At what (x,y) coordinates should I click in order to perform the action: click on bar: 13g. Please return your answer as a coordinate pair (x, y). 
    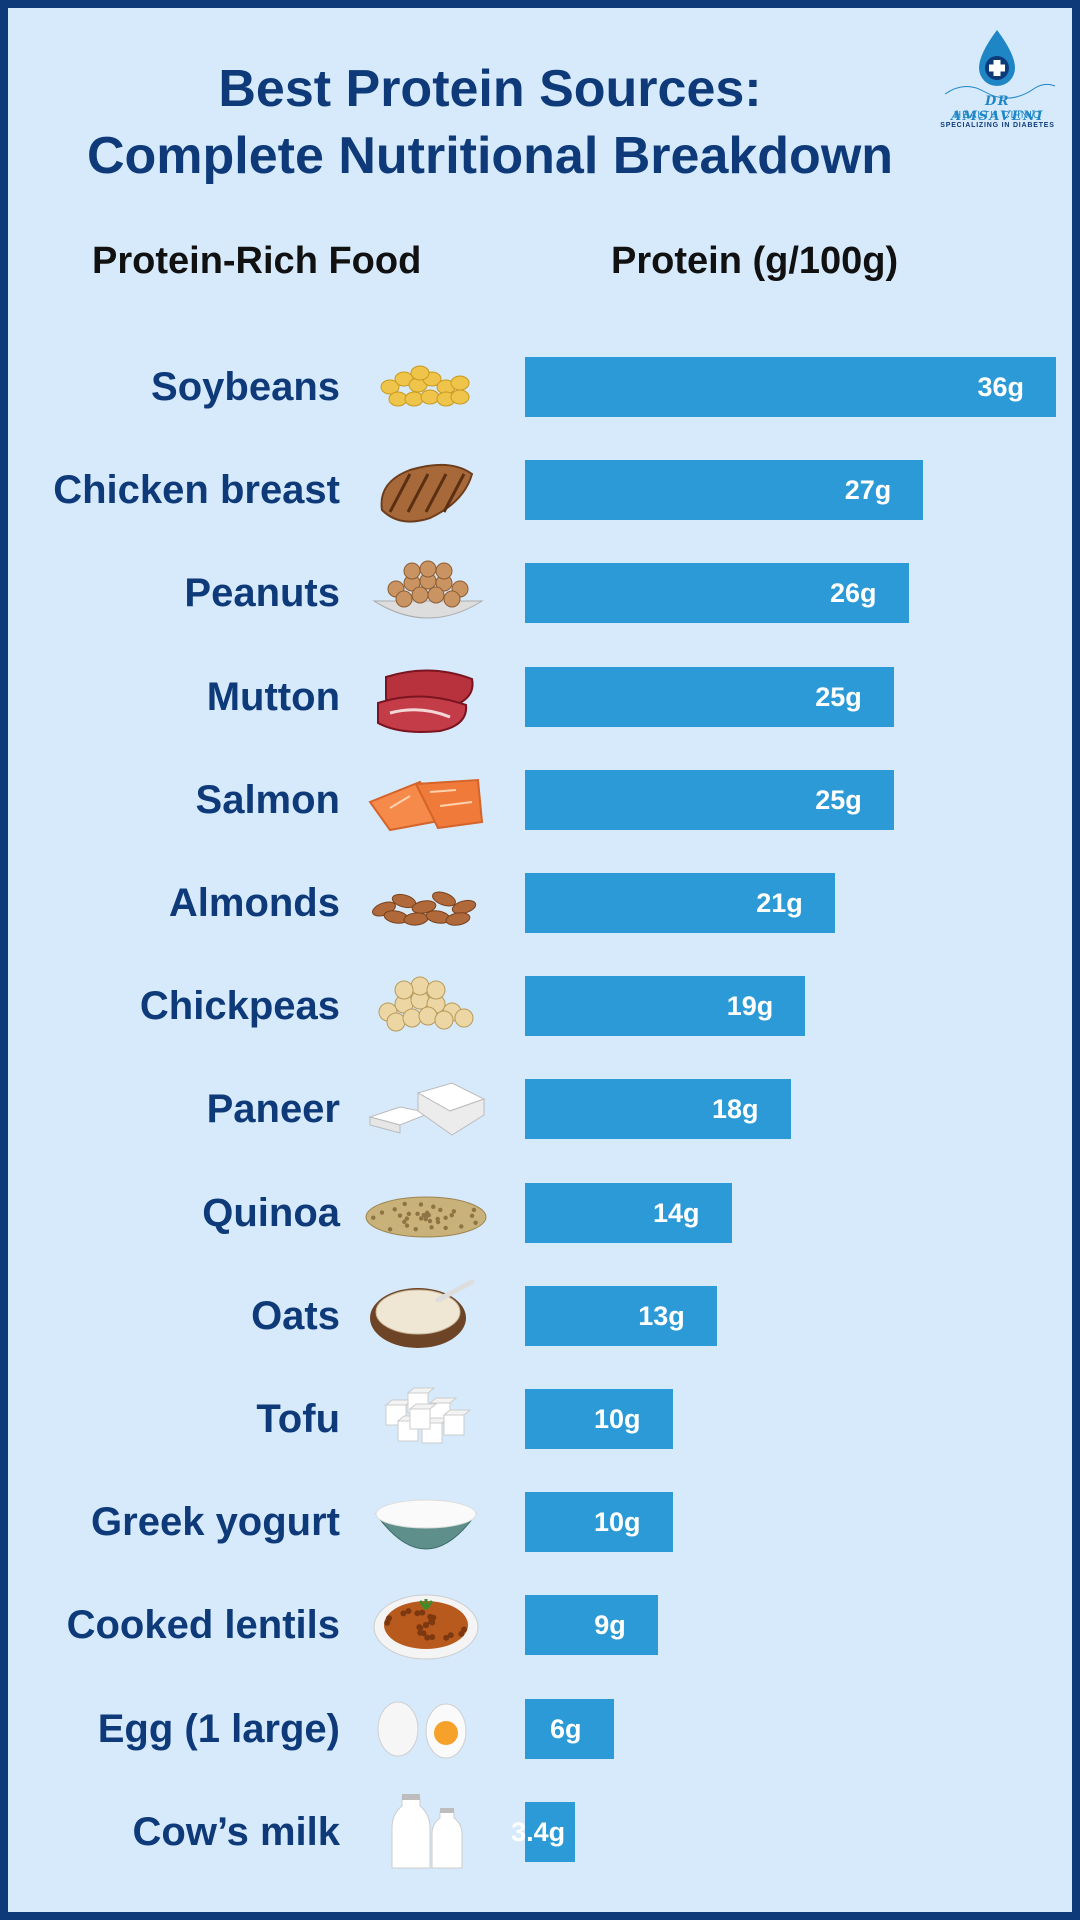
    Looking at the image, I should click on (621, 1315).